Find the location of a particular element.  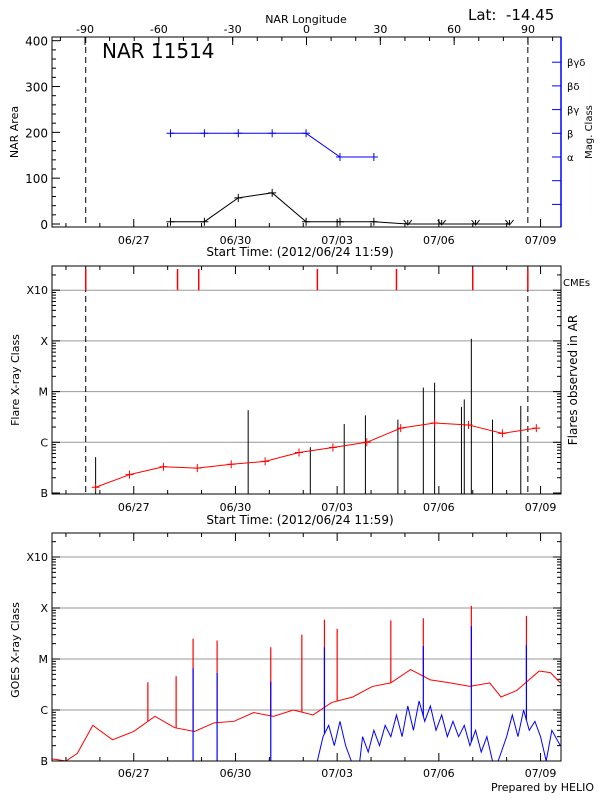

latitude-label: Lat: is located at coordinates (482, 15).